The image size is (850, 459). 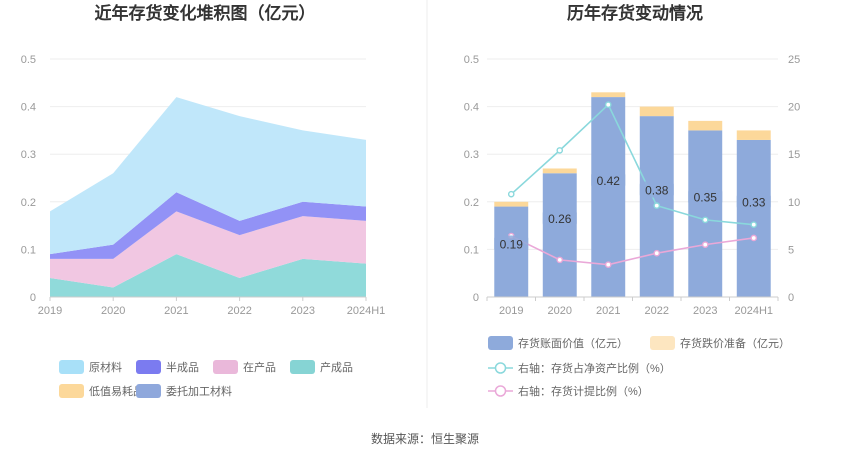 What do you see at coordinates (794, 155) in the screenshot?
I see `right-y2-tick: 15` at bounding box center [794, 155].